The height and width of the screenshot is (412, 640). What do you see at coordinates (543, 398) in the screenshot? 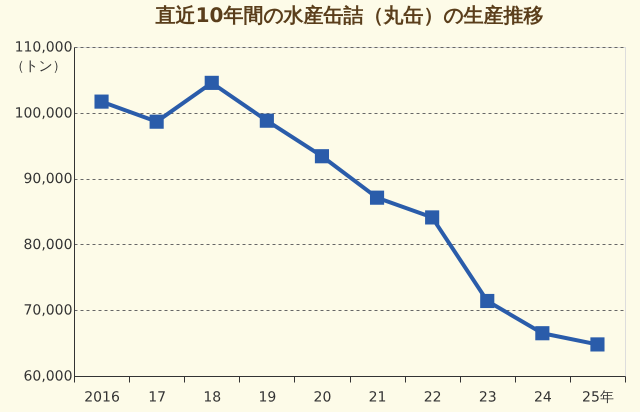
I see `x-tick-label: 24` at bounding box center [543, 398].